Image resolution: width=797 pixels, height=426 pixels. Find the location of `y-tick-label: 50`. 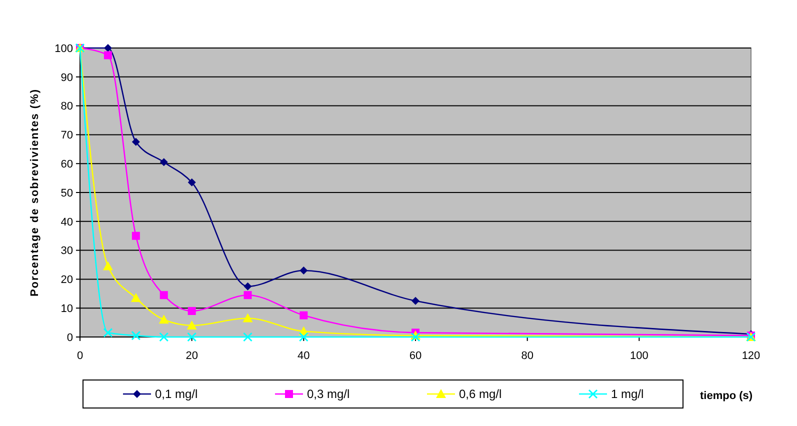

y-tick-label: 50 is located at coordinates (66, 193).